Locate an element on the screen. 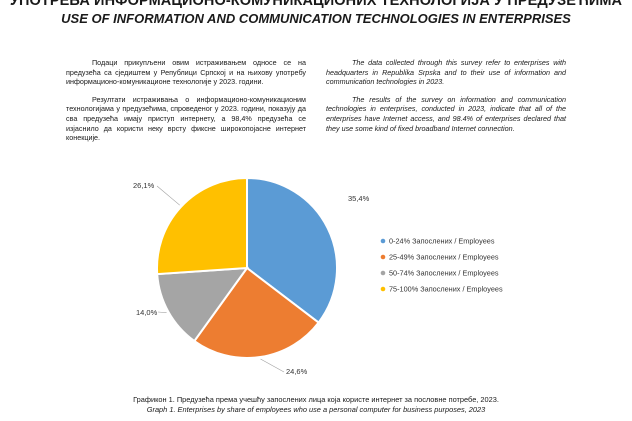 This screenshot has width=632, height=421. data-label-1: 35,4% is located at coordinates (359, 198).